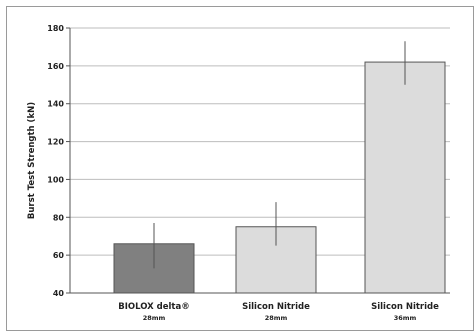  What do you see at coordinates (405, 318) in the screenshot?
I see `x-tick-sublabel: 36mm` at bounding box center [405, 318].